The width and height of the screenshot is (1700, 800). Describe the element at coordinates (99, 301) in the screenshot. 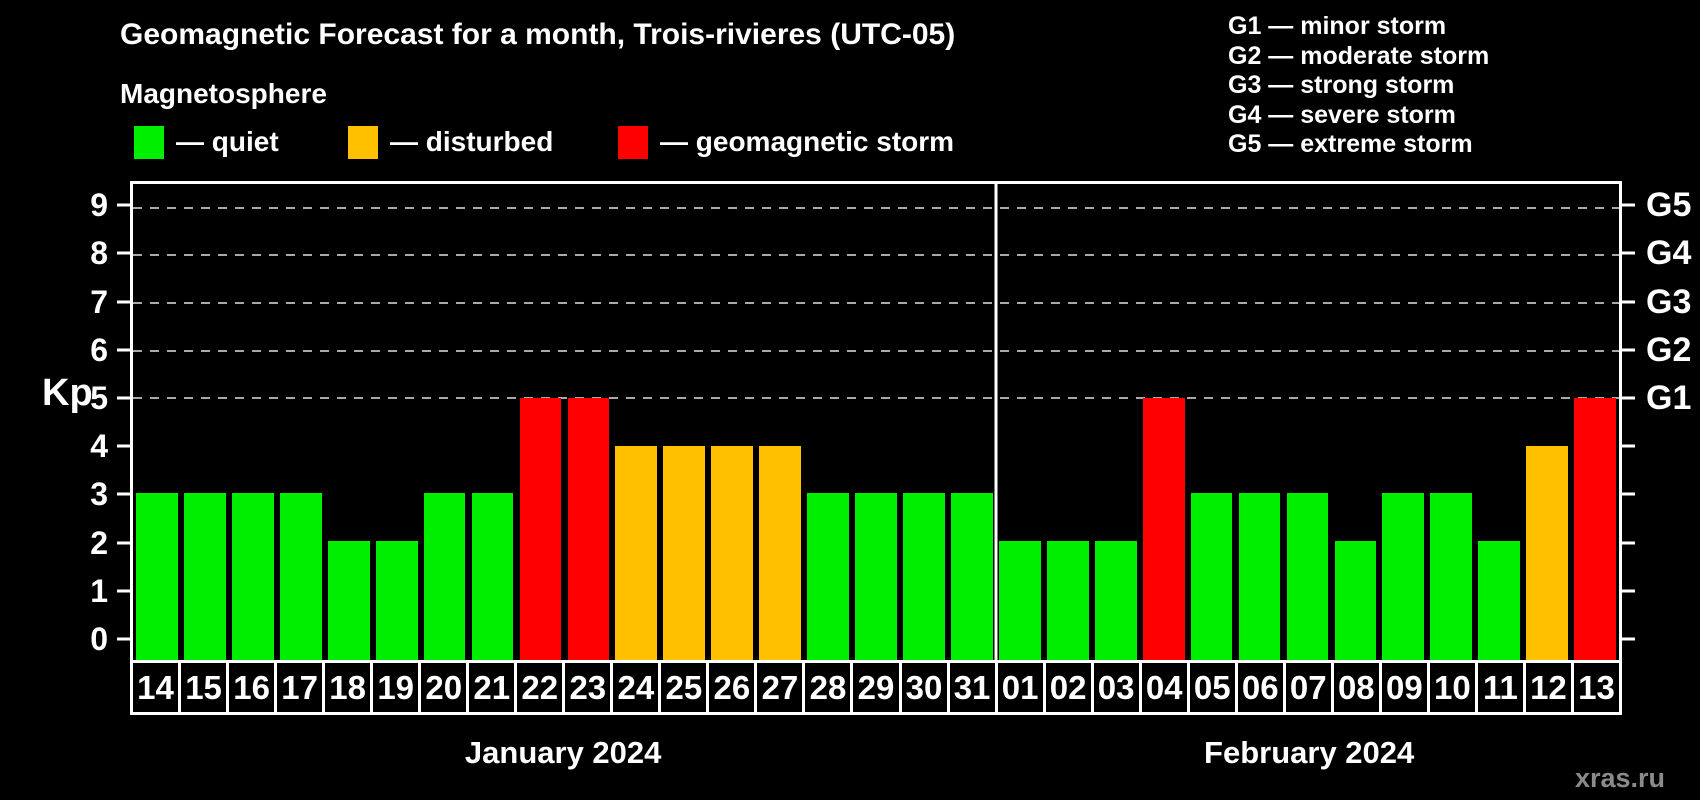

I see `kp-tick-label: 7` at that location.